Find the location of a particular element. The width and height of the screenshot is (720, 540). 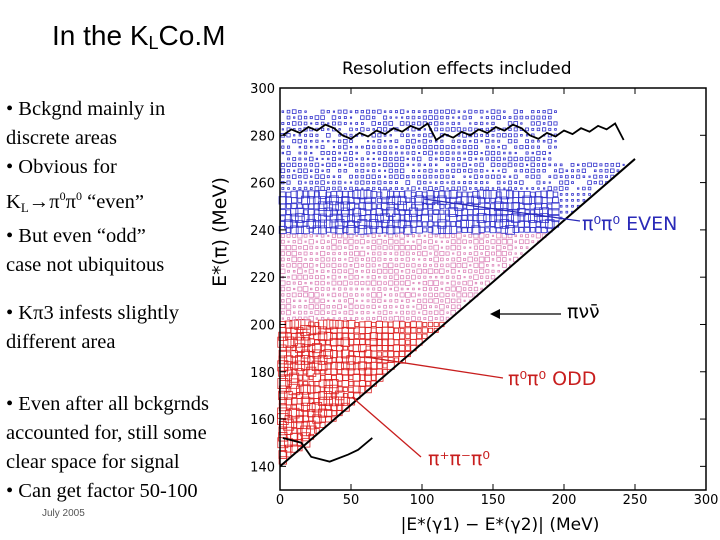

y-tick-label: 280 is located at coordinates (262, 136).